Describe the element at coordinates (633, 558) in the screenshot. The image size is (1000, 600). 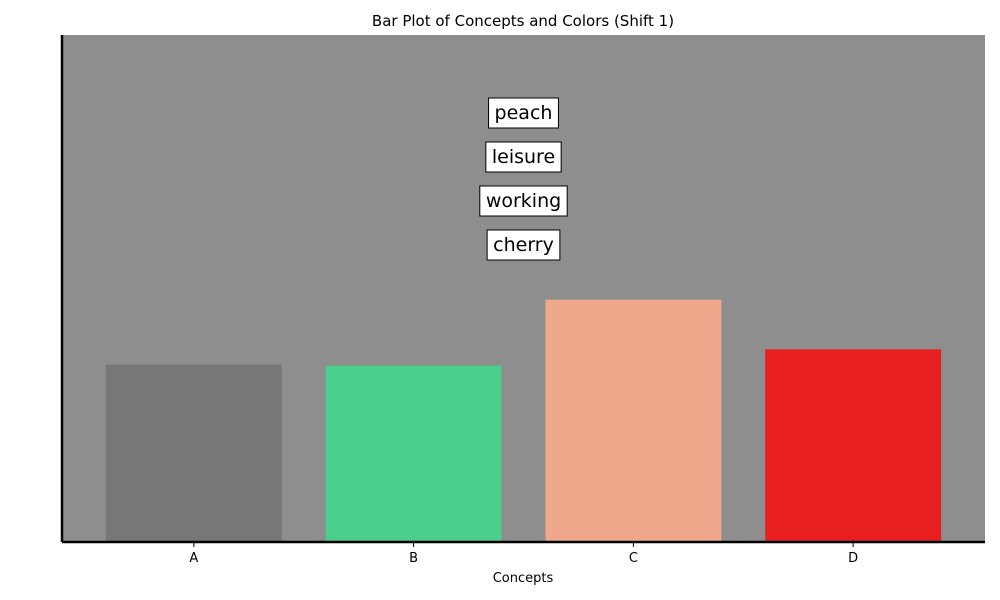
I see `x-tick-label-c: C` at that location.